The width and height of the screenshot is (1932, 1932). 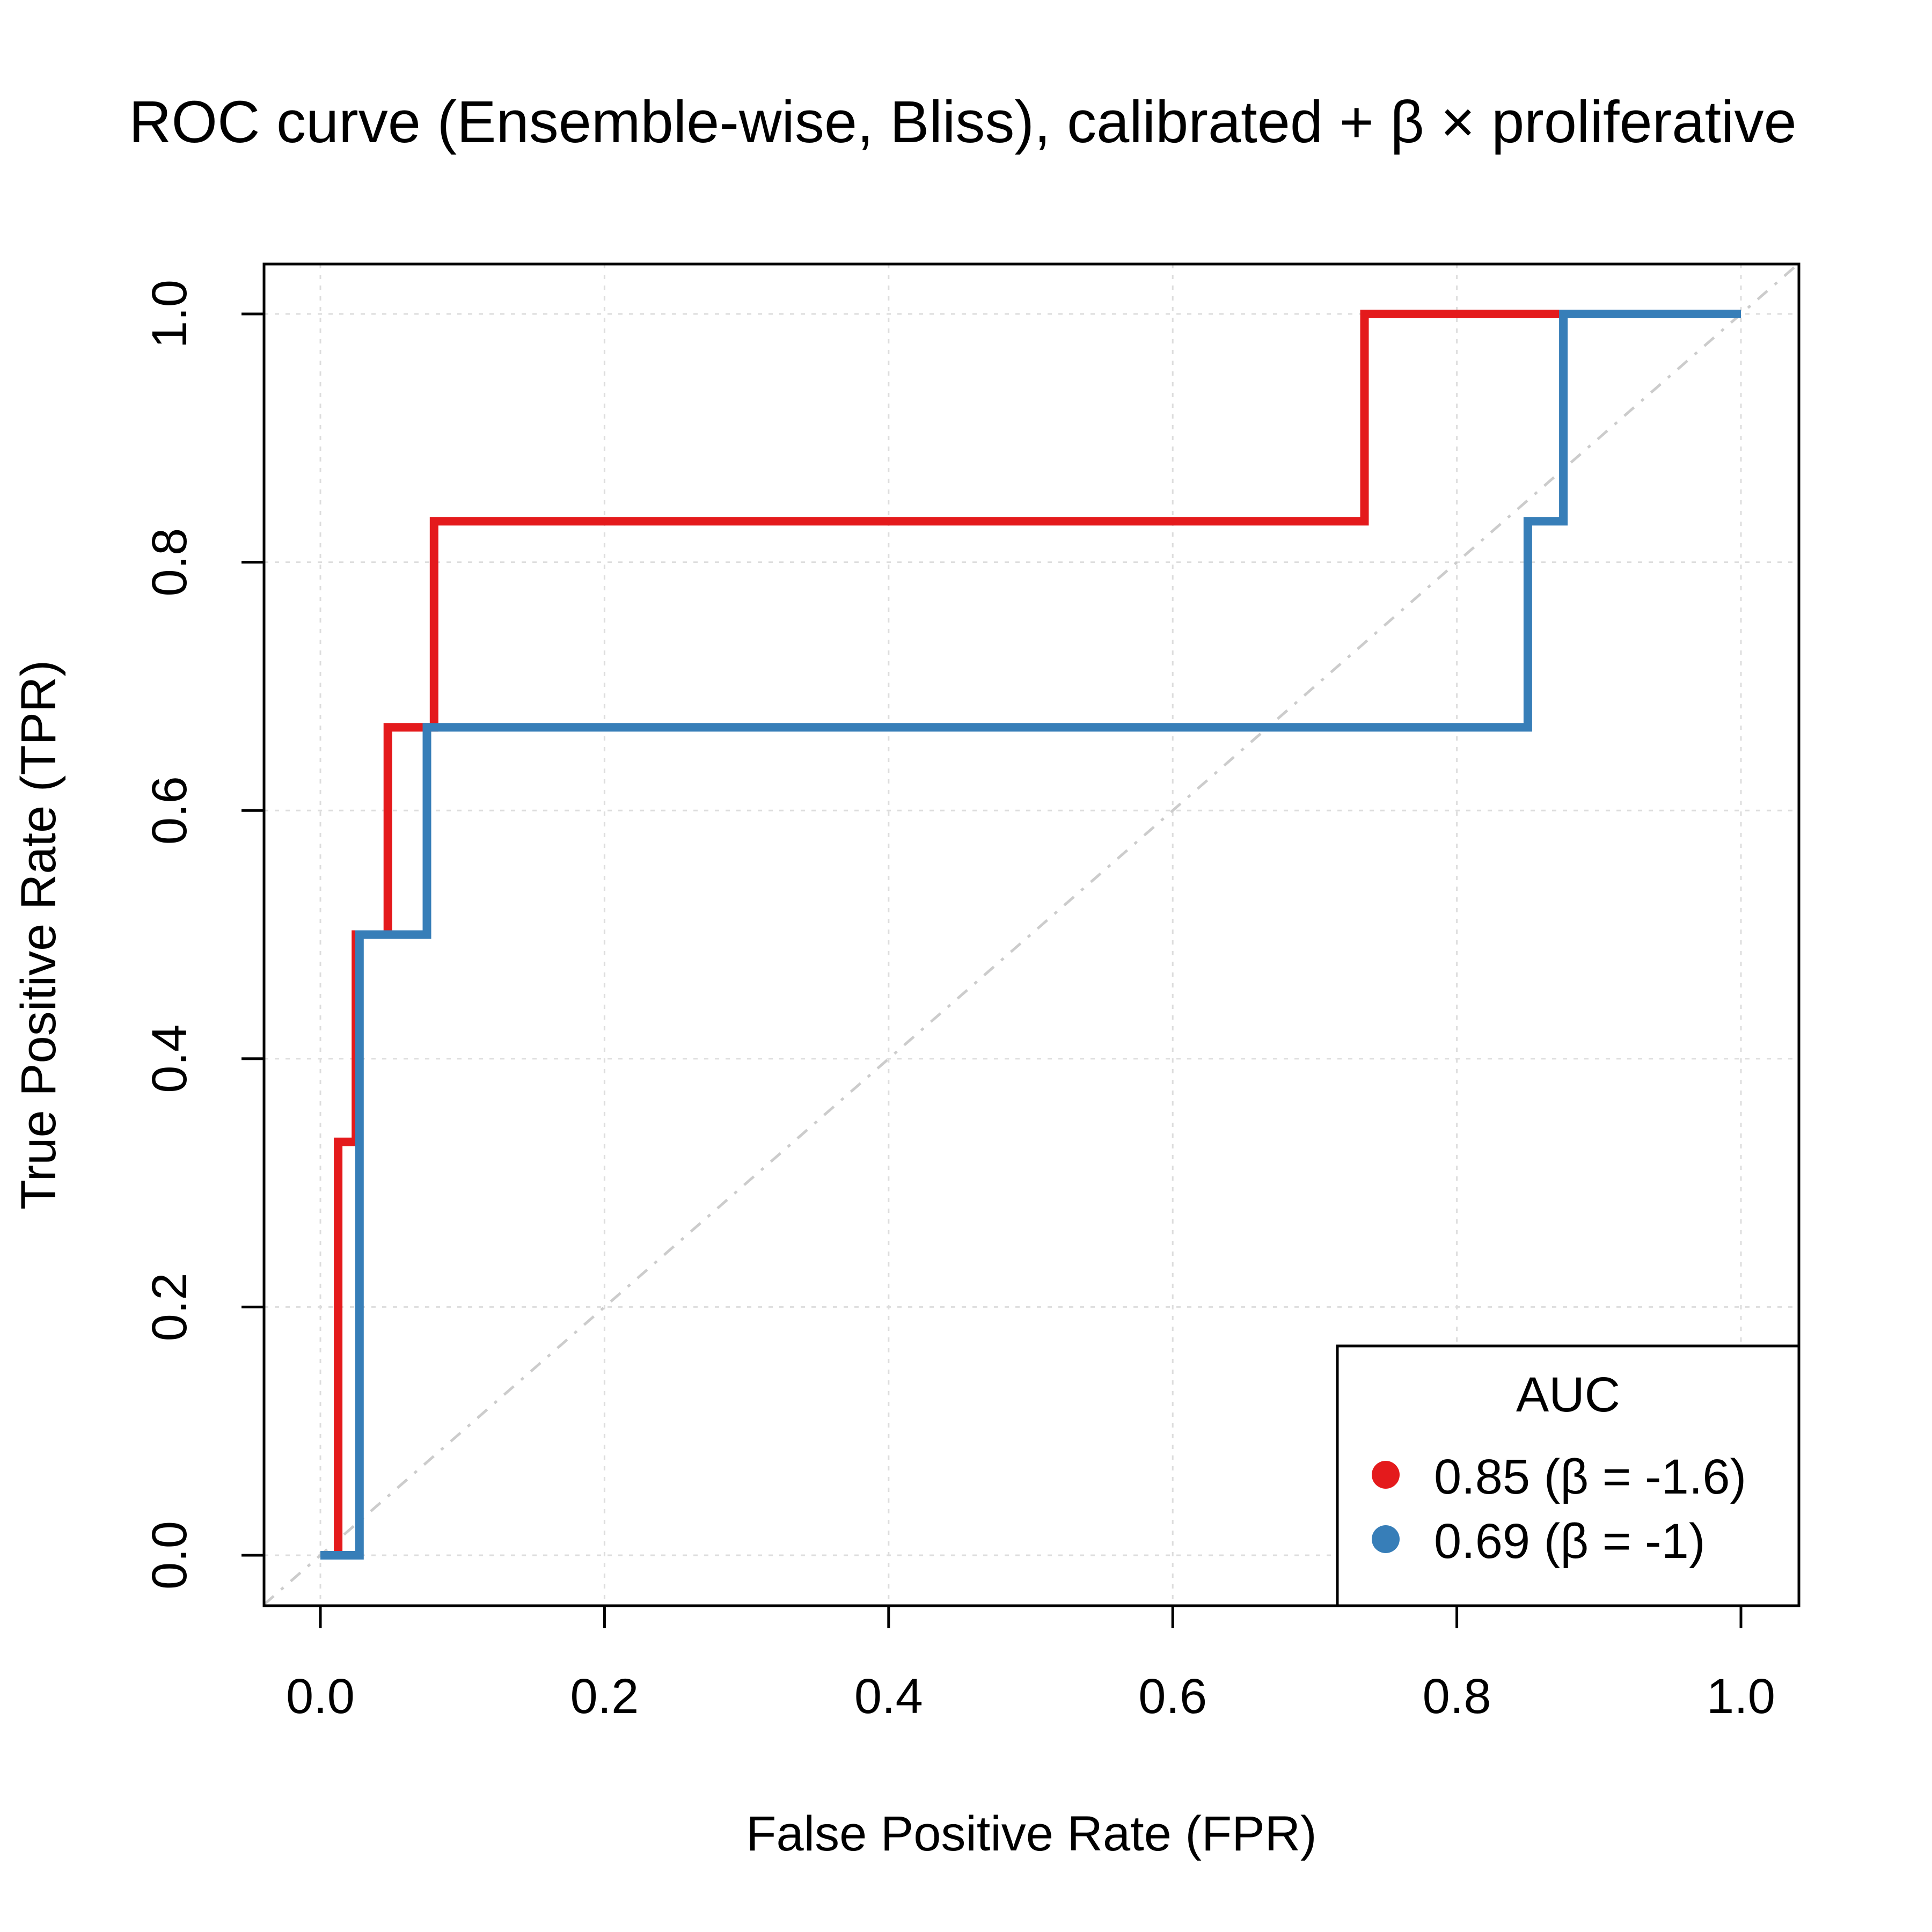 What do you see at coordinates (1590, 1477) in the screenshot?
I see `legend-label-series-1: 0.85 (β = -1.6)` at bounding box center [1590, 1477].